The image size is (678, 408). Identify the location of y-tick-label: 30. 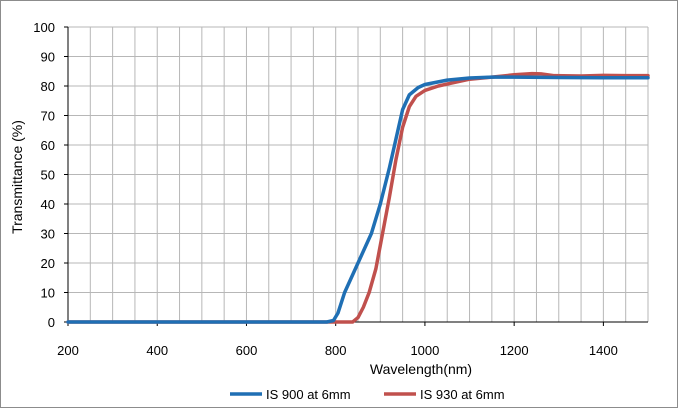
(48, 234).